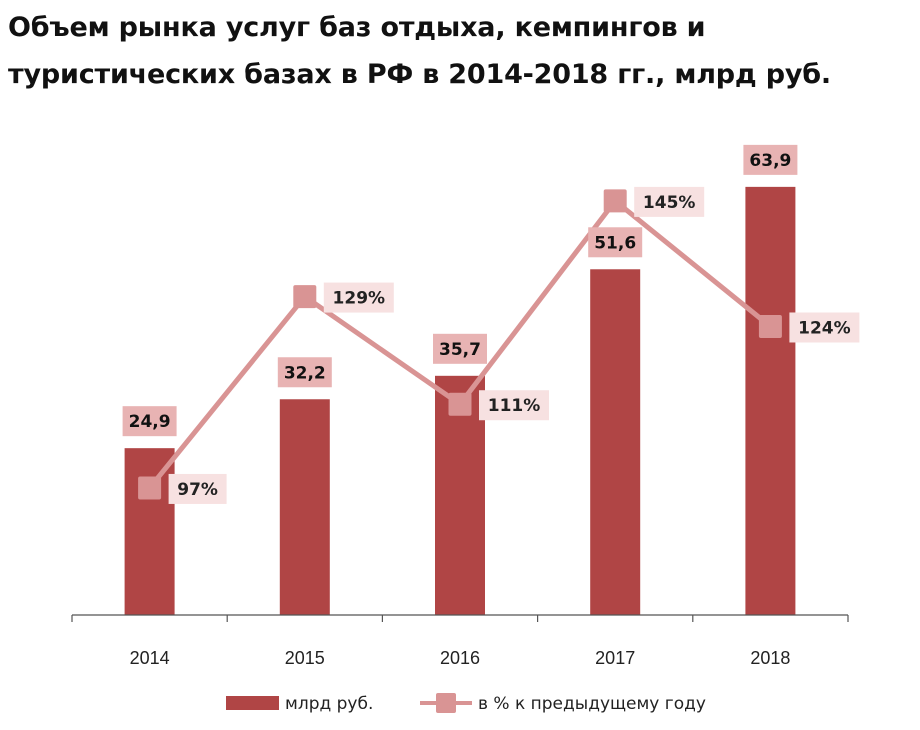 Image resolution: width=920 pixels, height=730 pixels. What do you see at coordinates (305, 658) in the screenshot?
I see `x-tick-label: 2015` at bounding box center [305, 658].